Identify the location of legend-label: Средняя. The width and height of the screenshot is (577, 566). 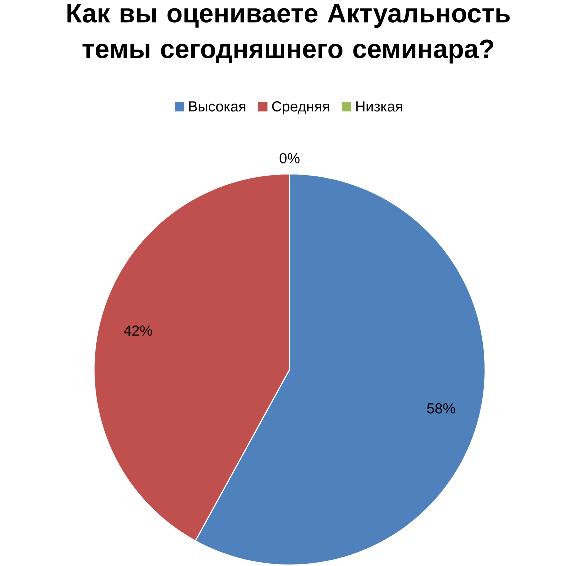
(301, 108).